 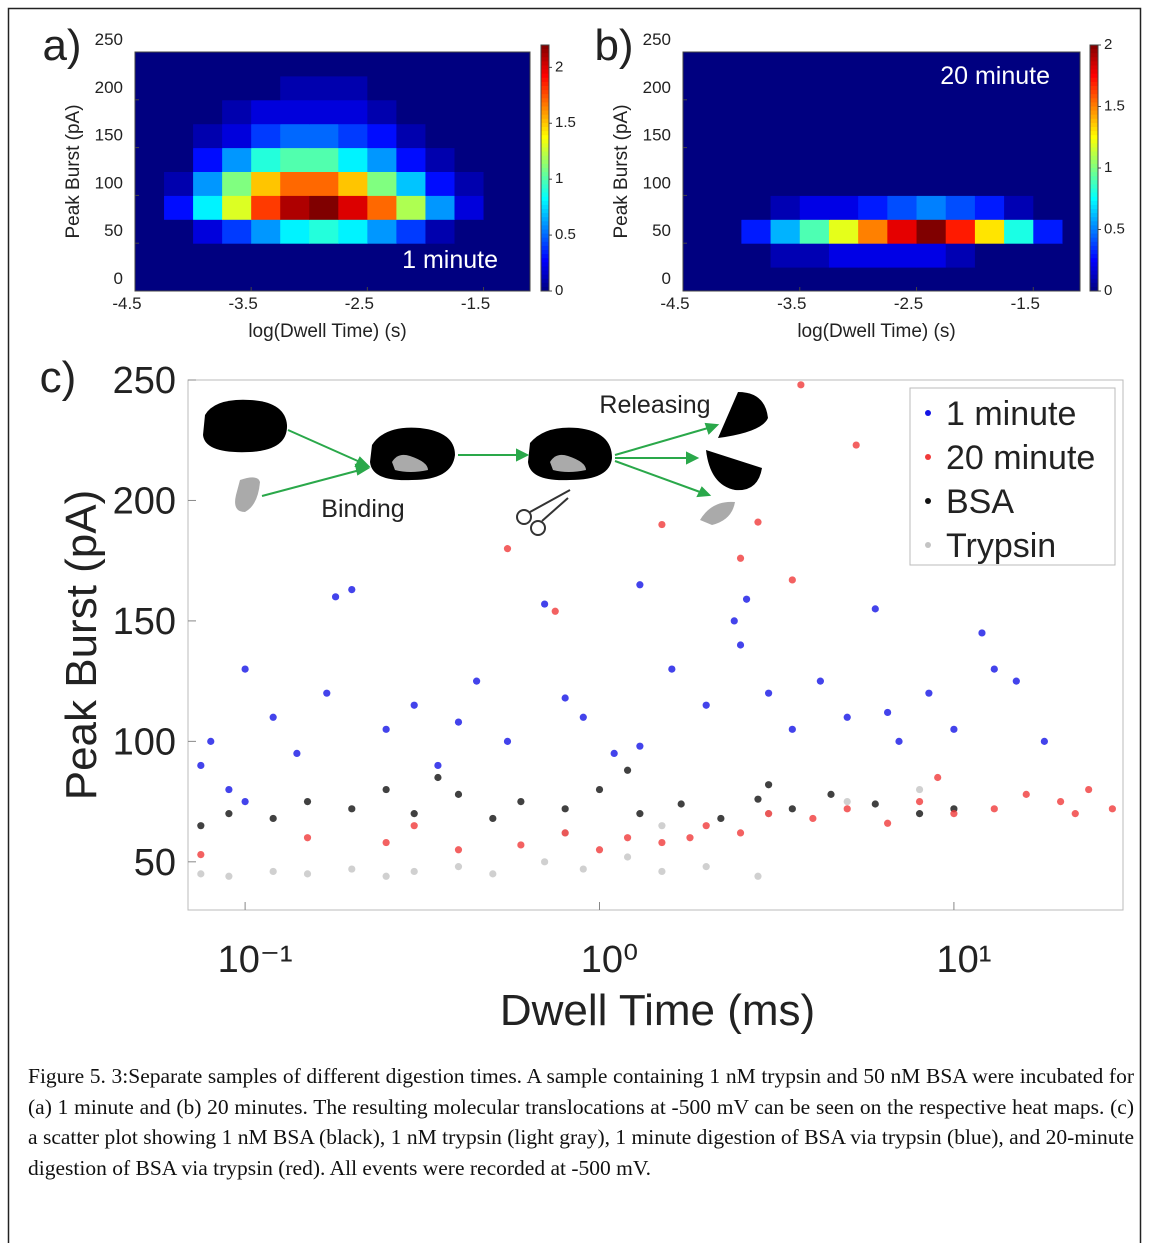 I want to click on trypsin-shape, so click(x=247, y=494).